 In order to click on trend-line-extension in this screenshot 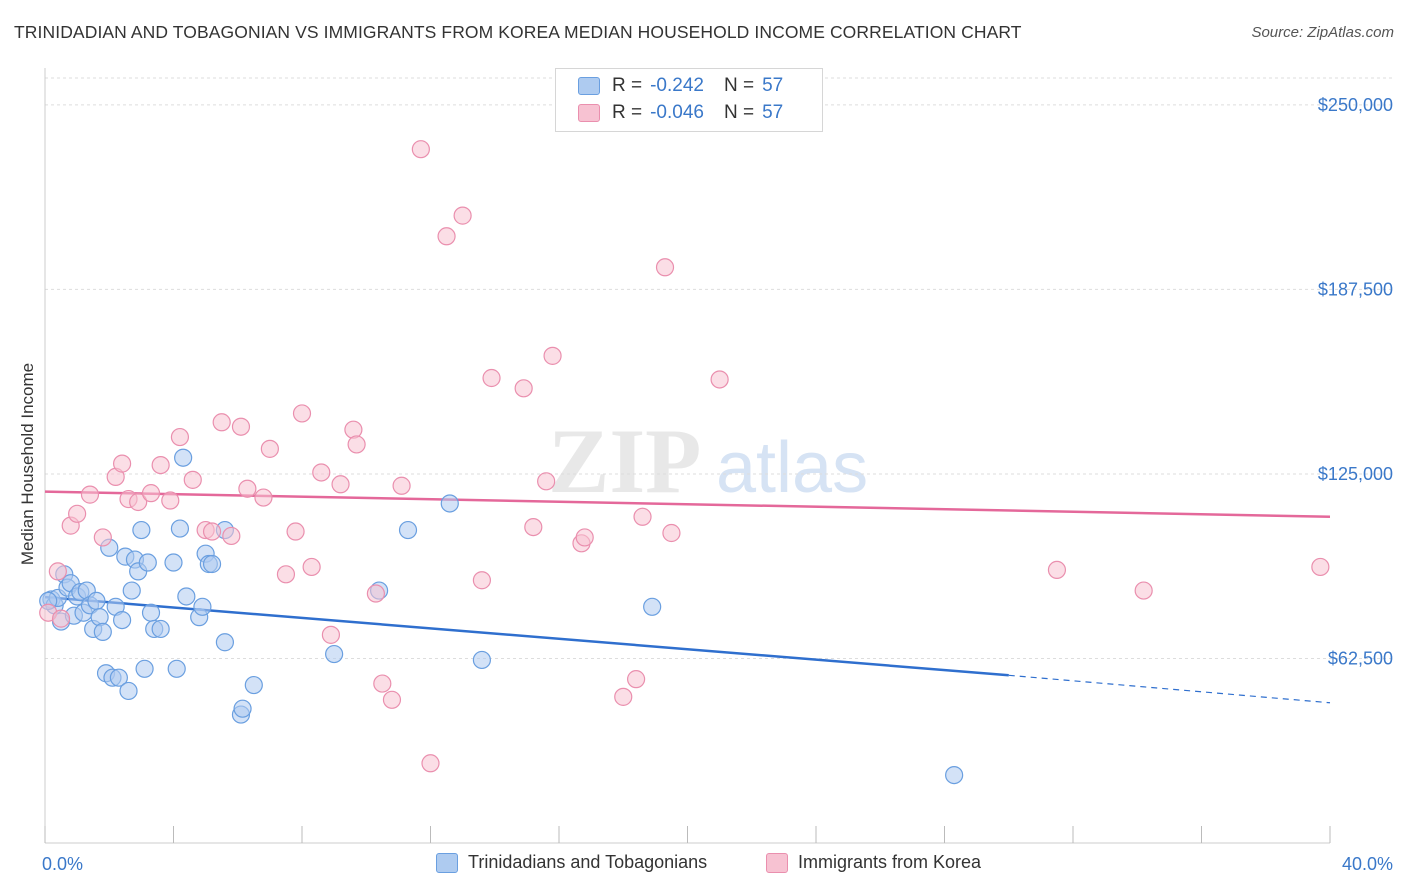, I will do `click(1169, 689)`.